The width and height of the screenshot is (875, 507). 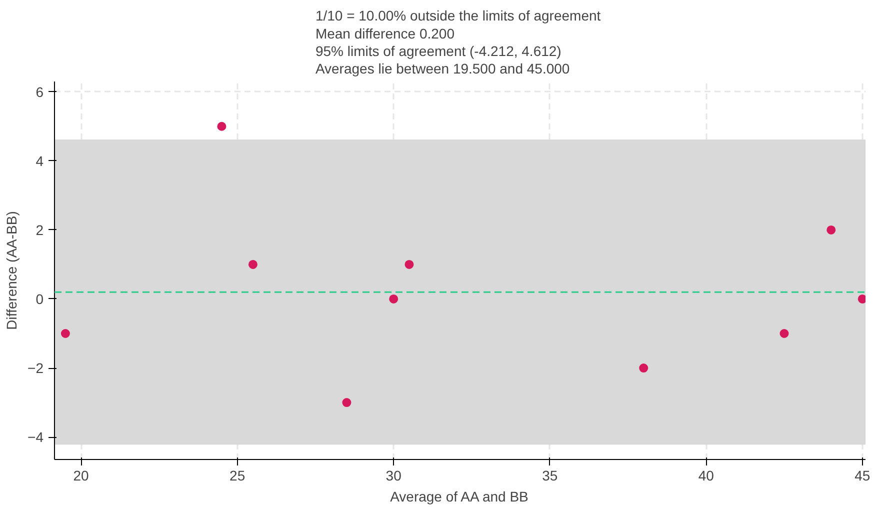 I want to click on y-tick-label: 0, so click(x=40, y=298).